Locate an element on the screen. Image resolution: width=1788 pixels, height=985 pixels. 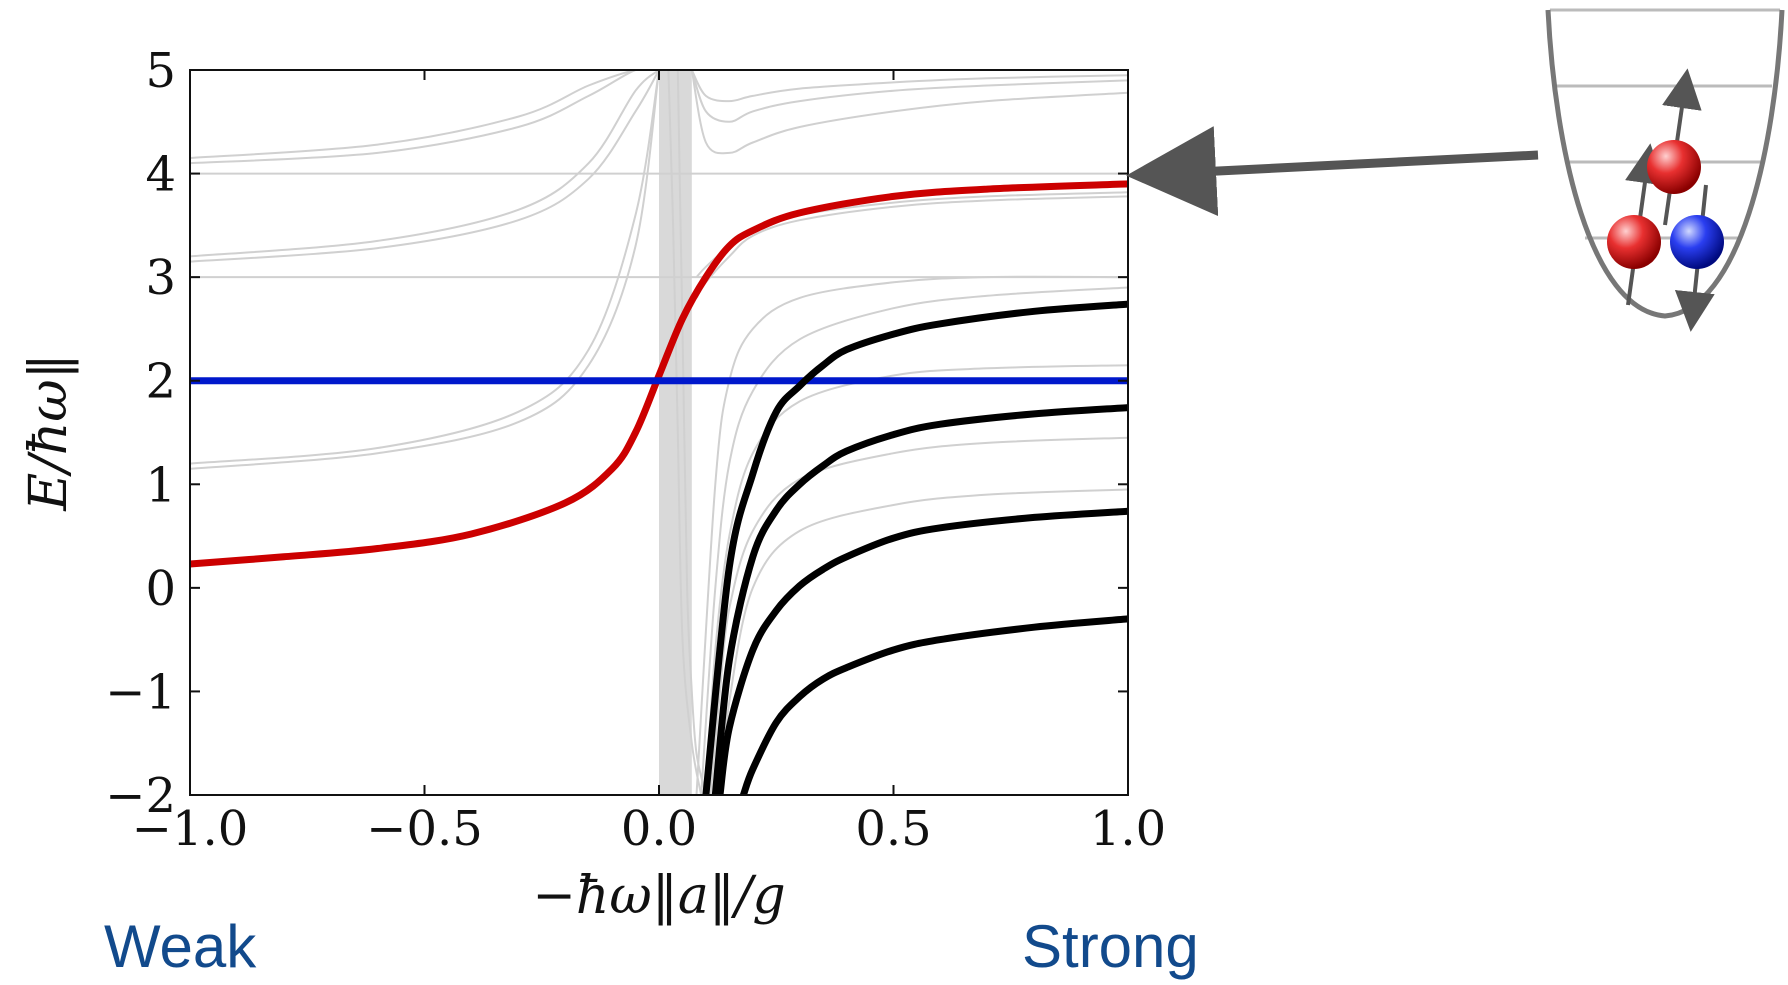
y-tick-label: −1 is located at coordinates (140, 692).